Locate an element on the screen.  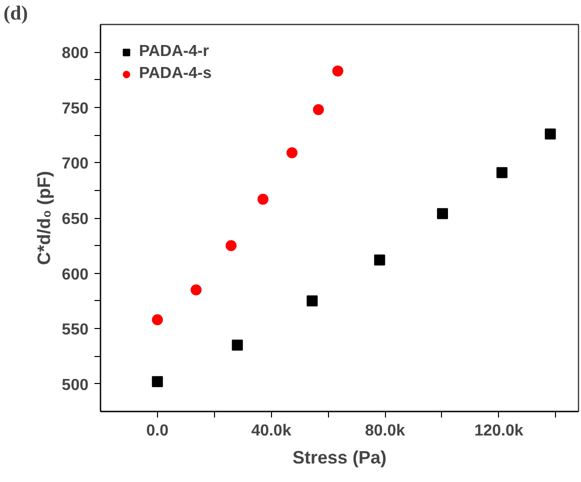
x-tick-label: 120.0k is located at coordinates (499, 431).